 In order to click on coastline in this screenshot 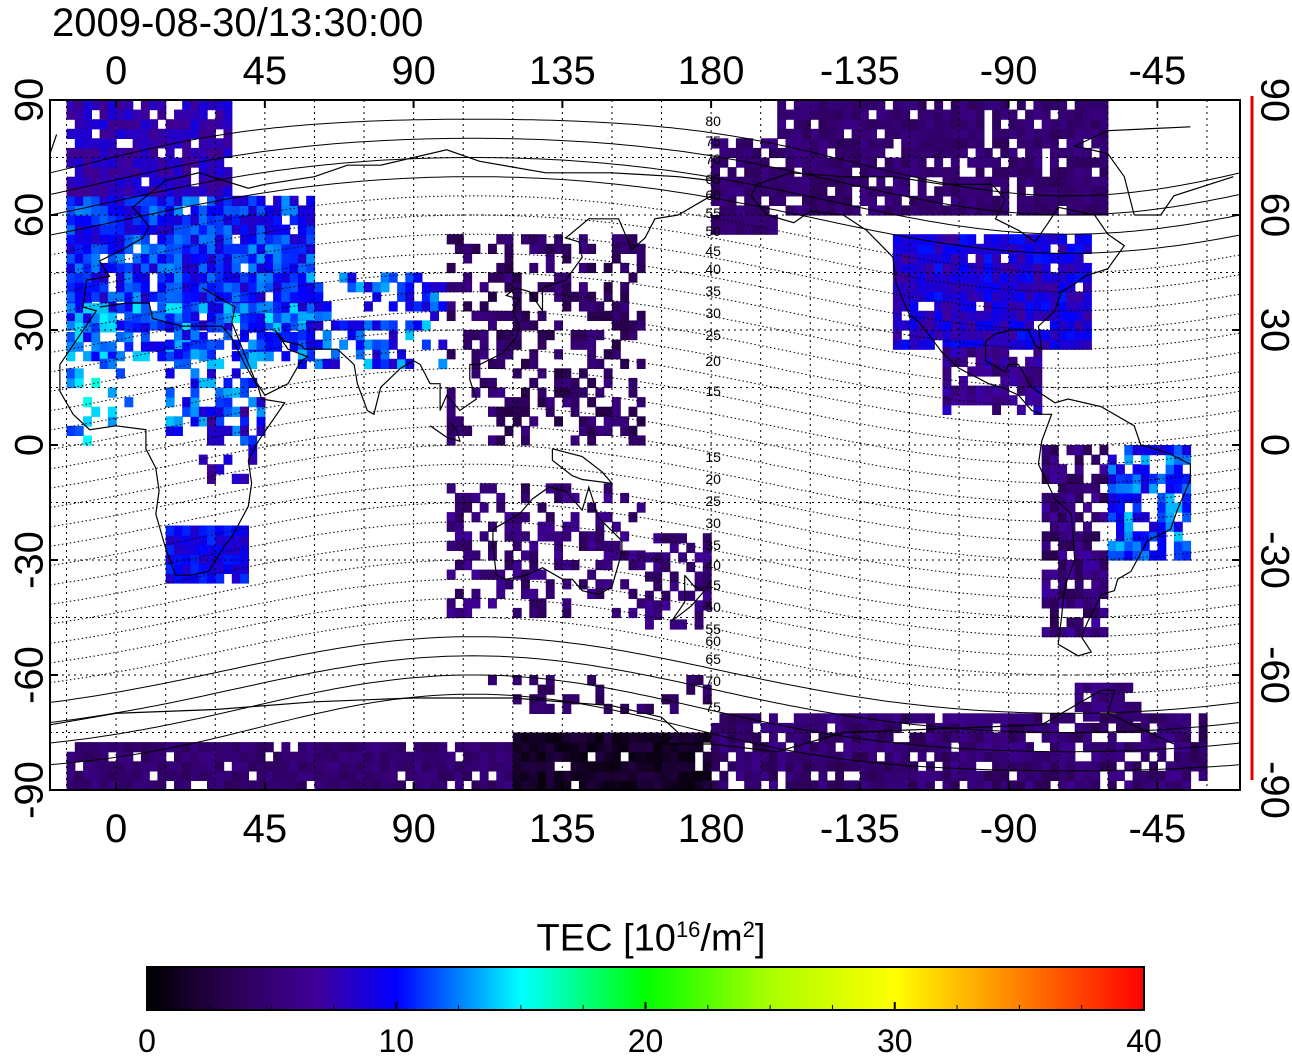, I will do `click(642, 171)`.